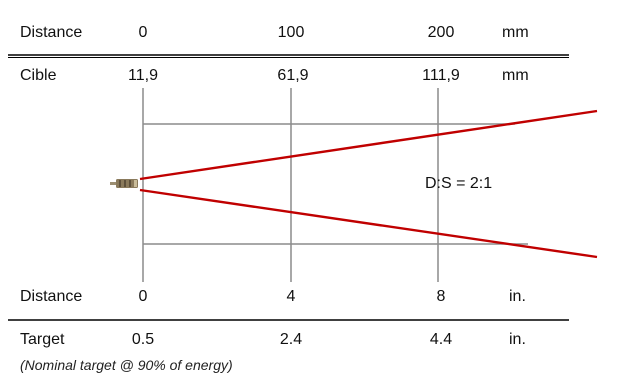 The image size is (627, 383). What do you see at coordinates (441, 296) in the screenshot?
I see `bottom-distance-value-2: 8` at bounding box center [441, 296].